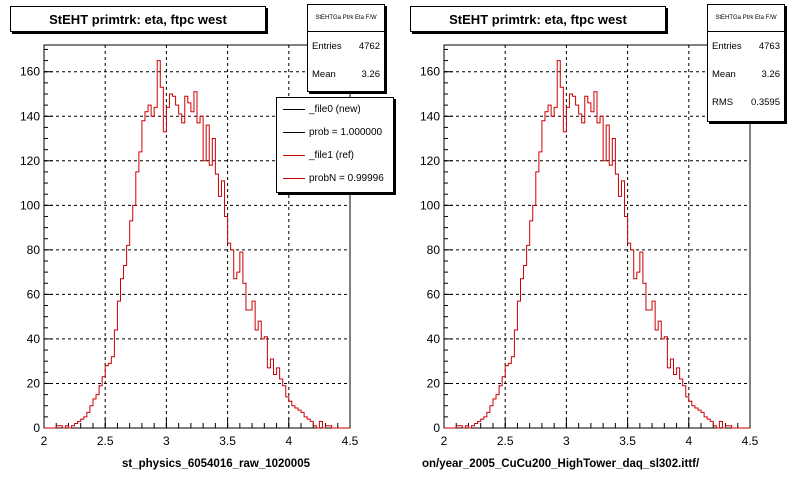  What do you see at coordinates (335, 109) in the screenshot?
I see `legend-entry-file0: _file0 (new)` at bounding box center [335, 109].